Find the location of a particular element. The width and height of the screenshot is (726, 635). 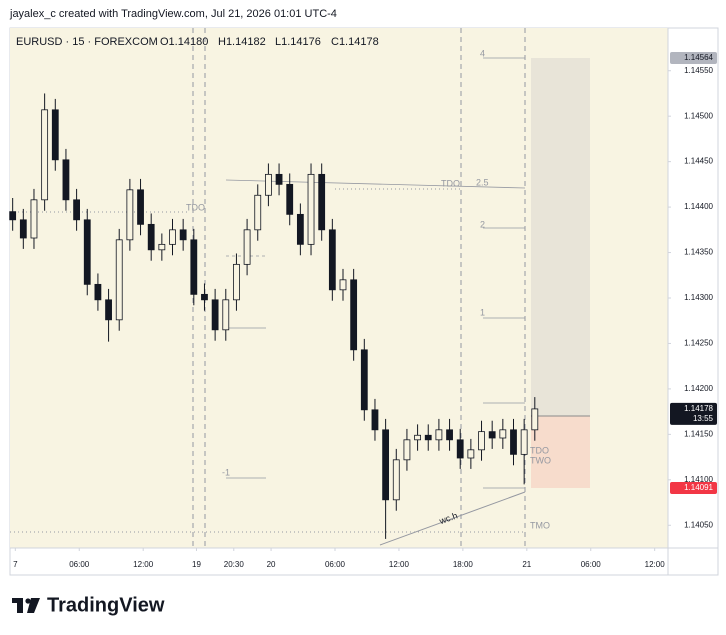

y-tick-label: 1.14200 is located at coordinates (698, 388).